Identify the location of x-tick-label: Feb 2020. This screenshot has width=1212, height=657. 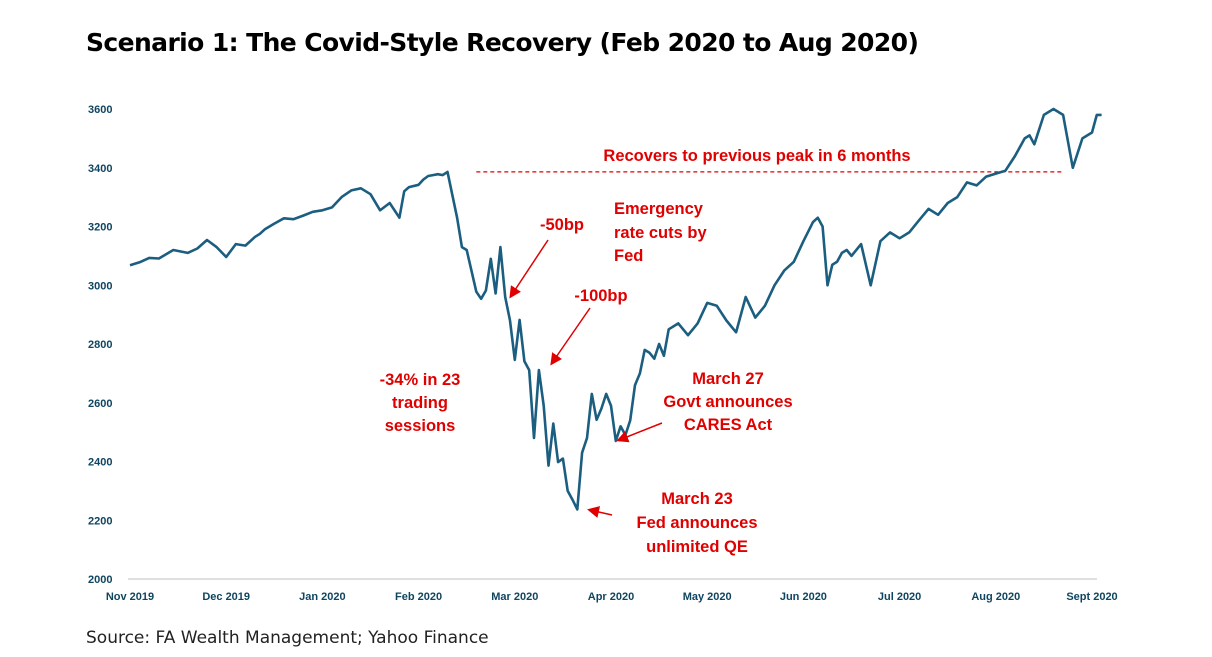
(418, 597).